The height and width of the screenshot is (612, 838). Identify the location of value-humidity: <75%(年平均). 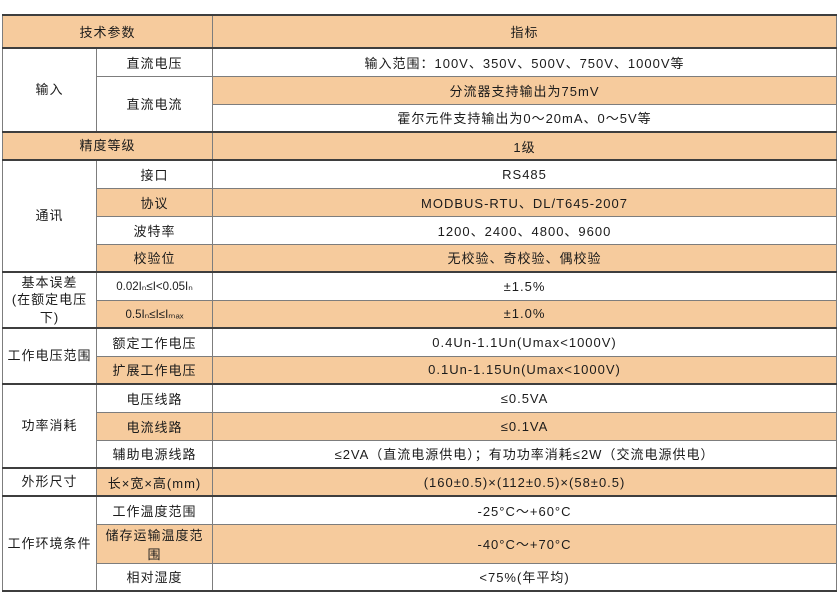
(525, 577).